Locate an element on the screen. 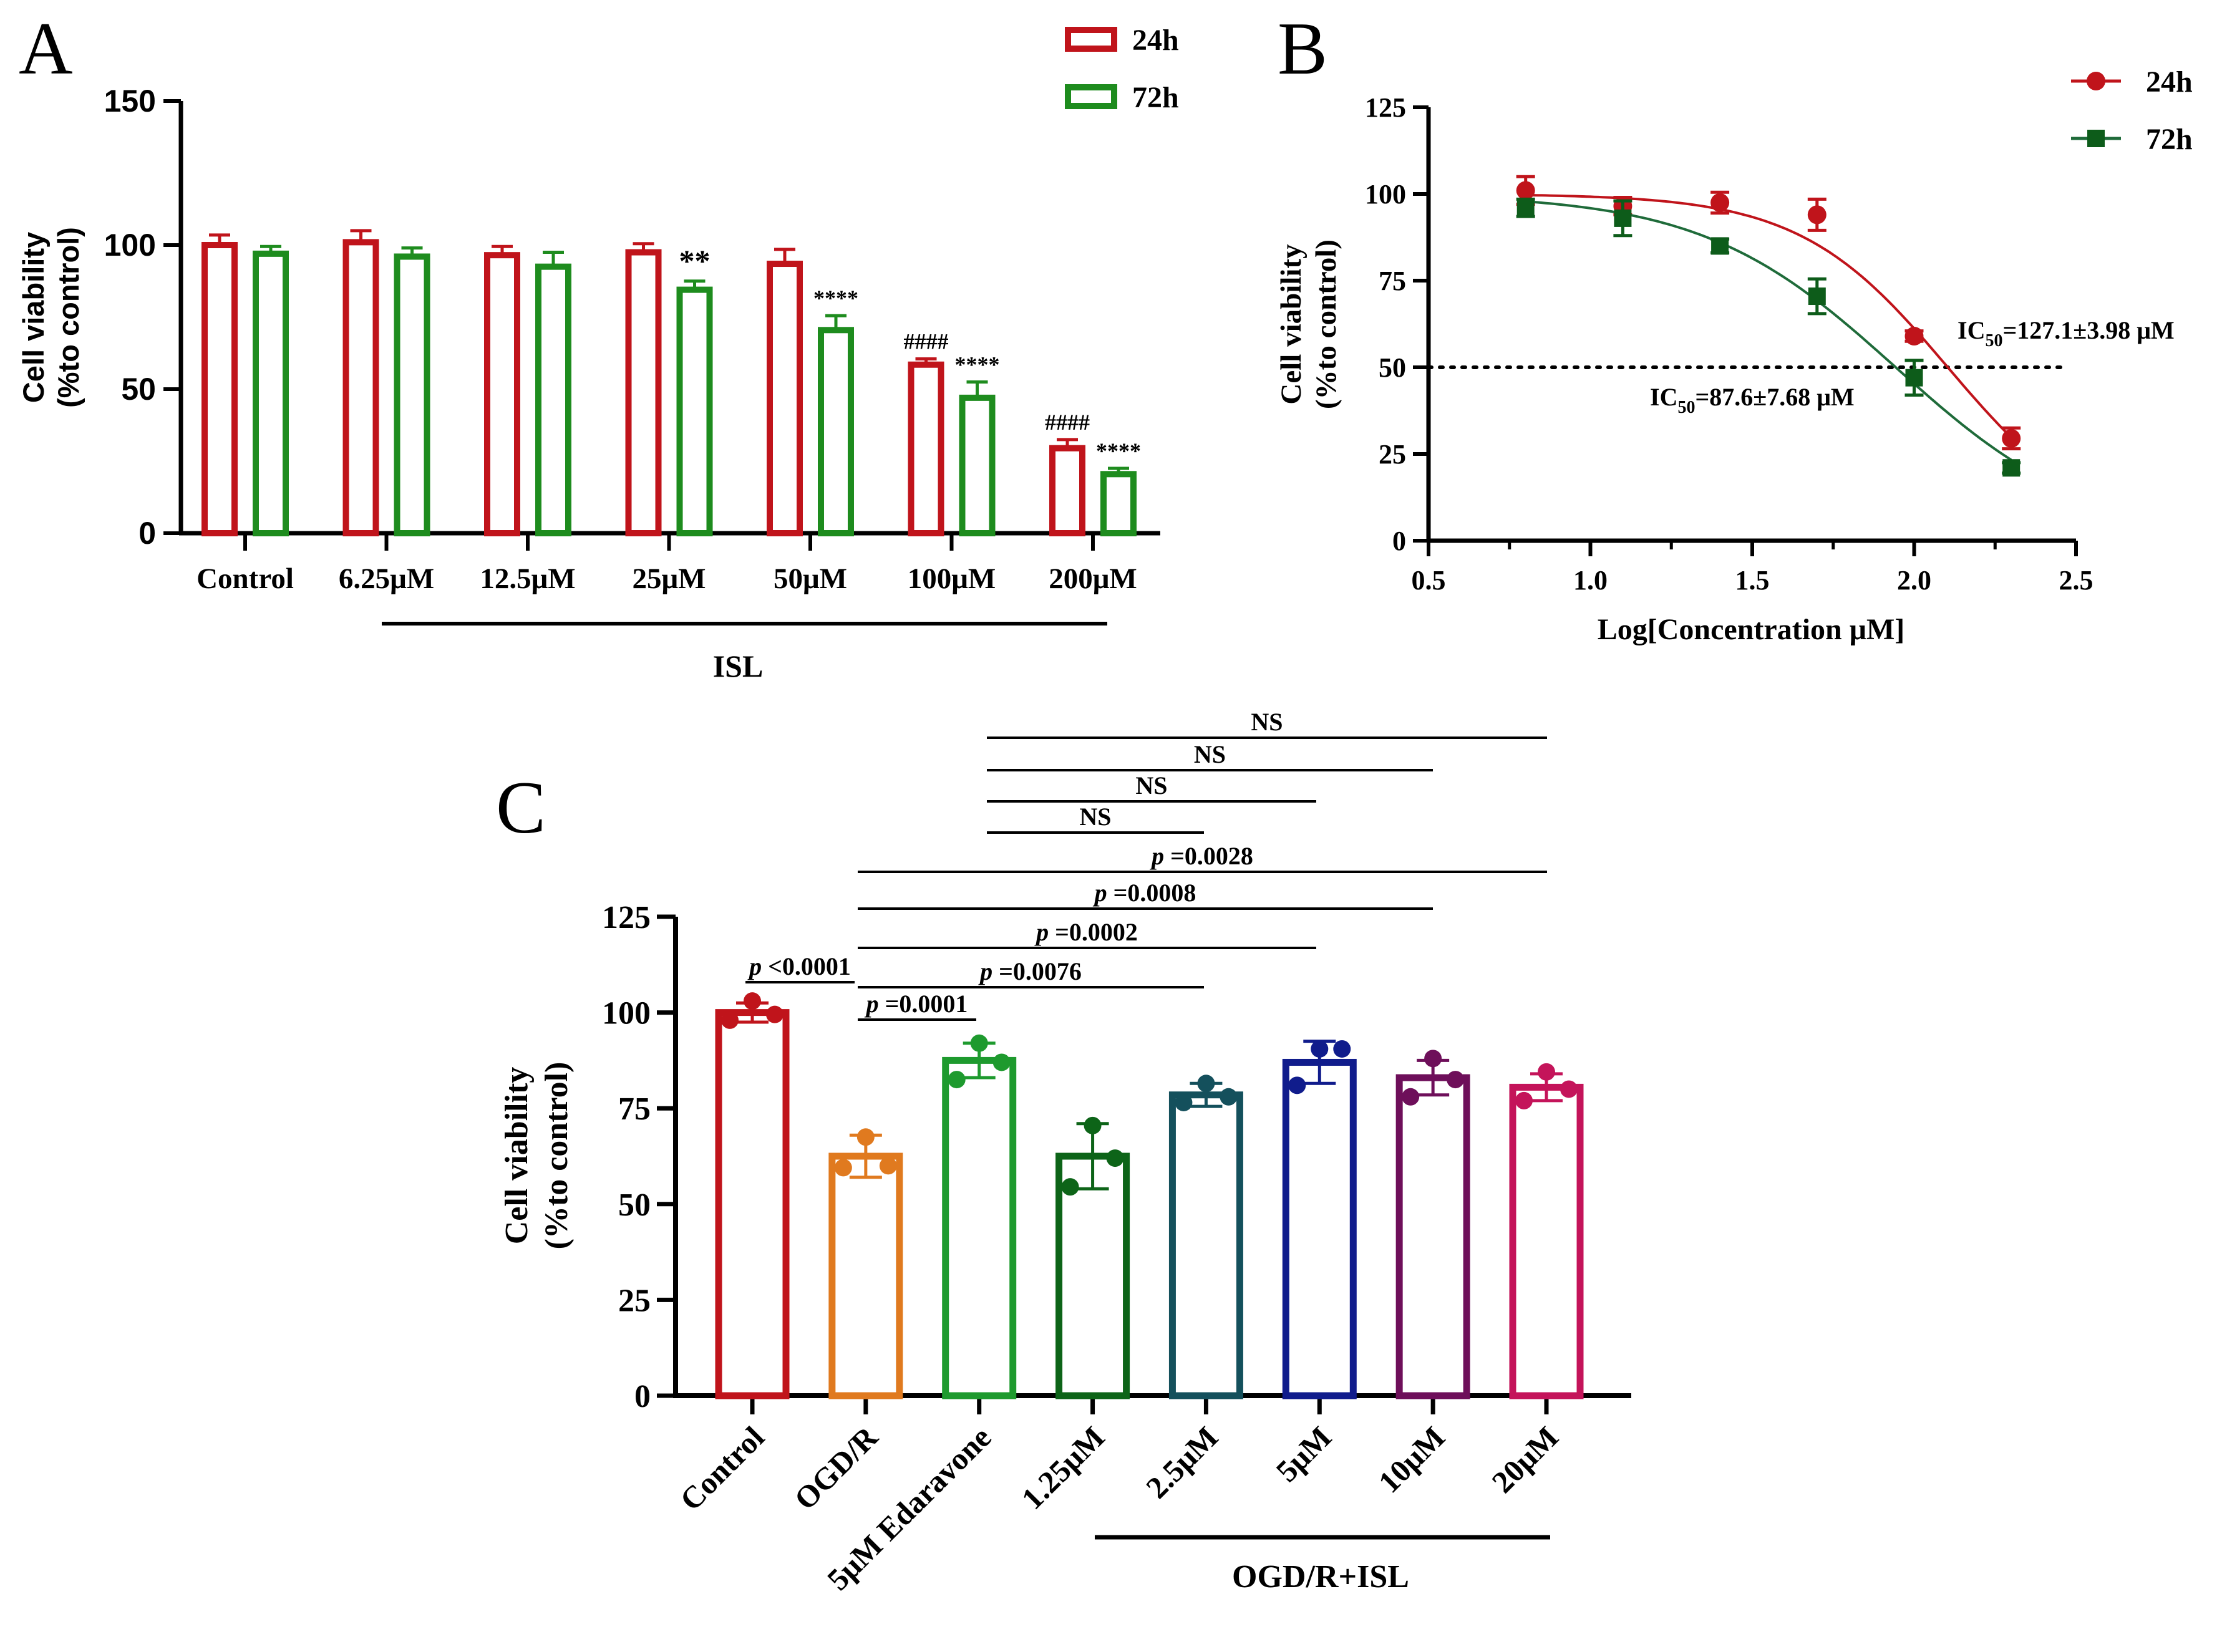 The height and width of the screenshot is (1652, 2222). x-tick-label: 200μM is located at coordinates (1093, 579).